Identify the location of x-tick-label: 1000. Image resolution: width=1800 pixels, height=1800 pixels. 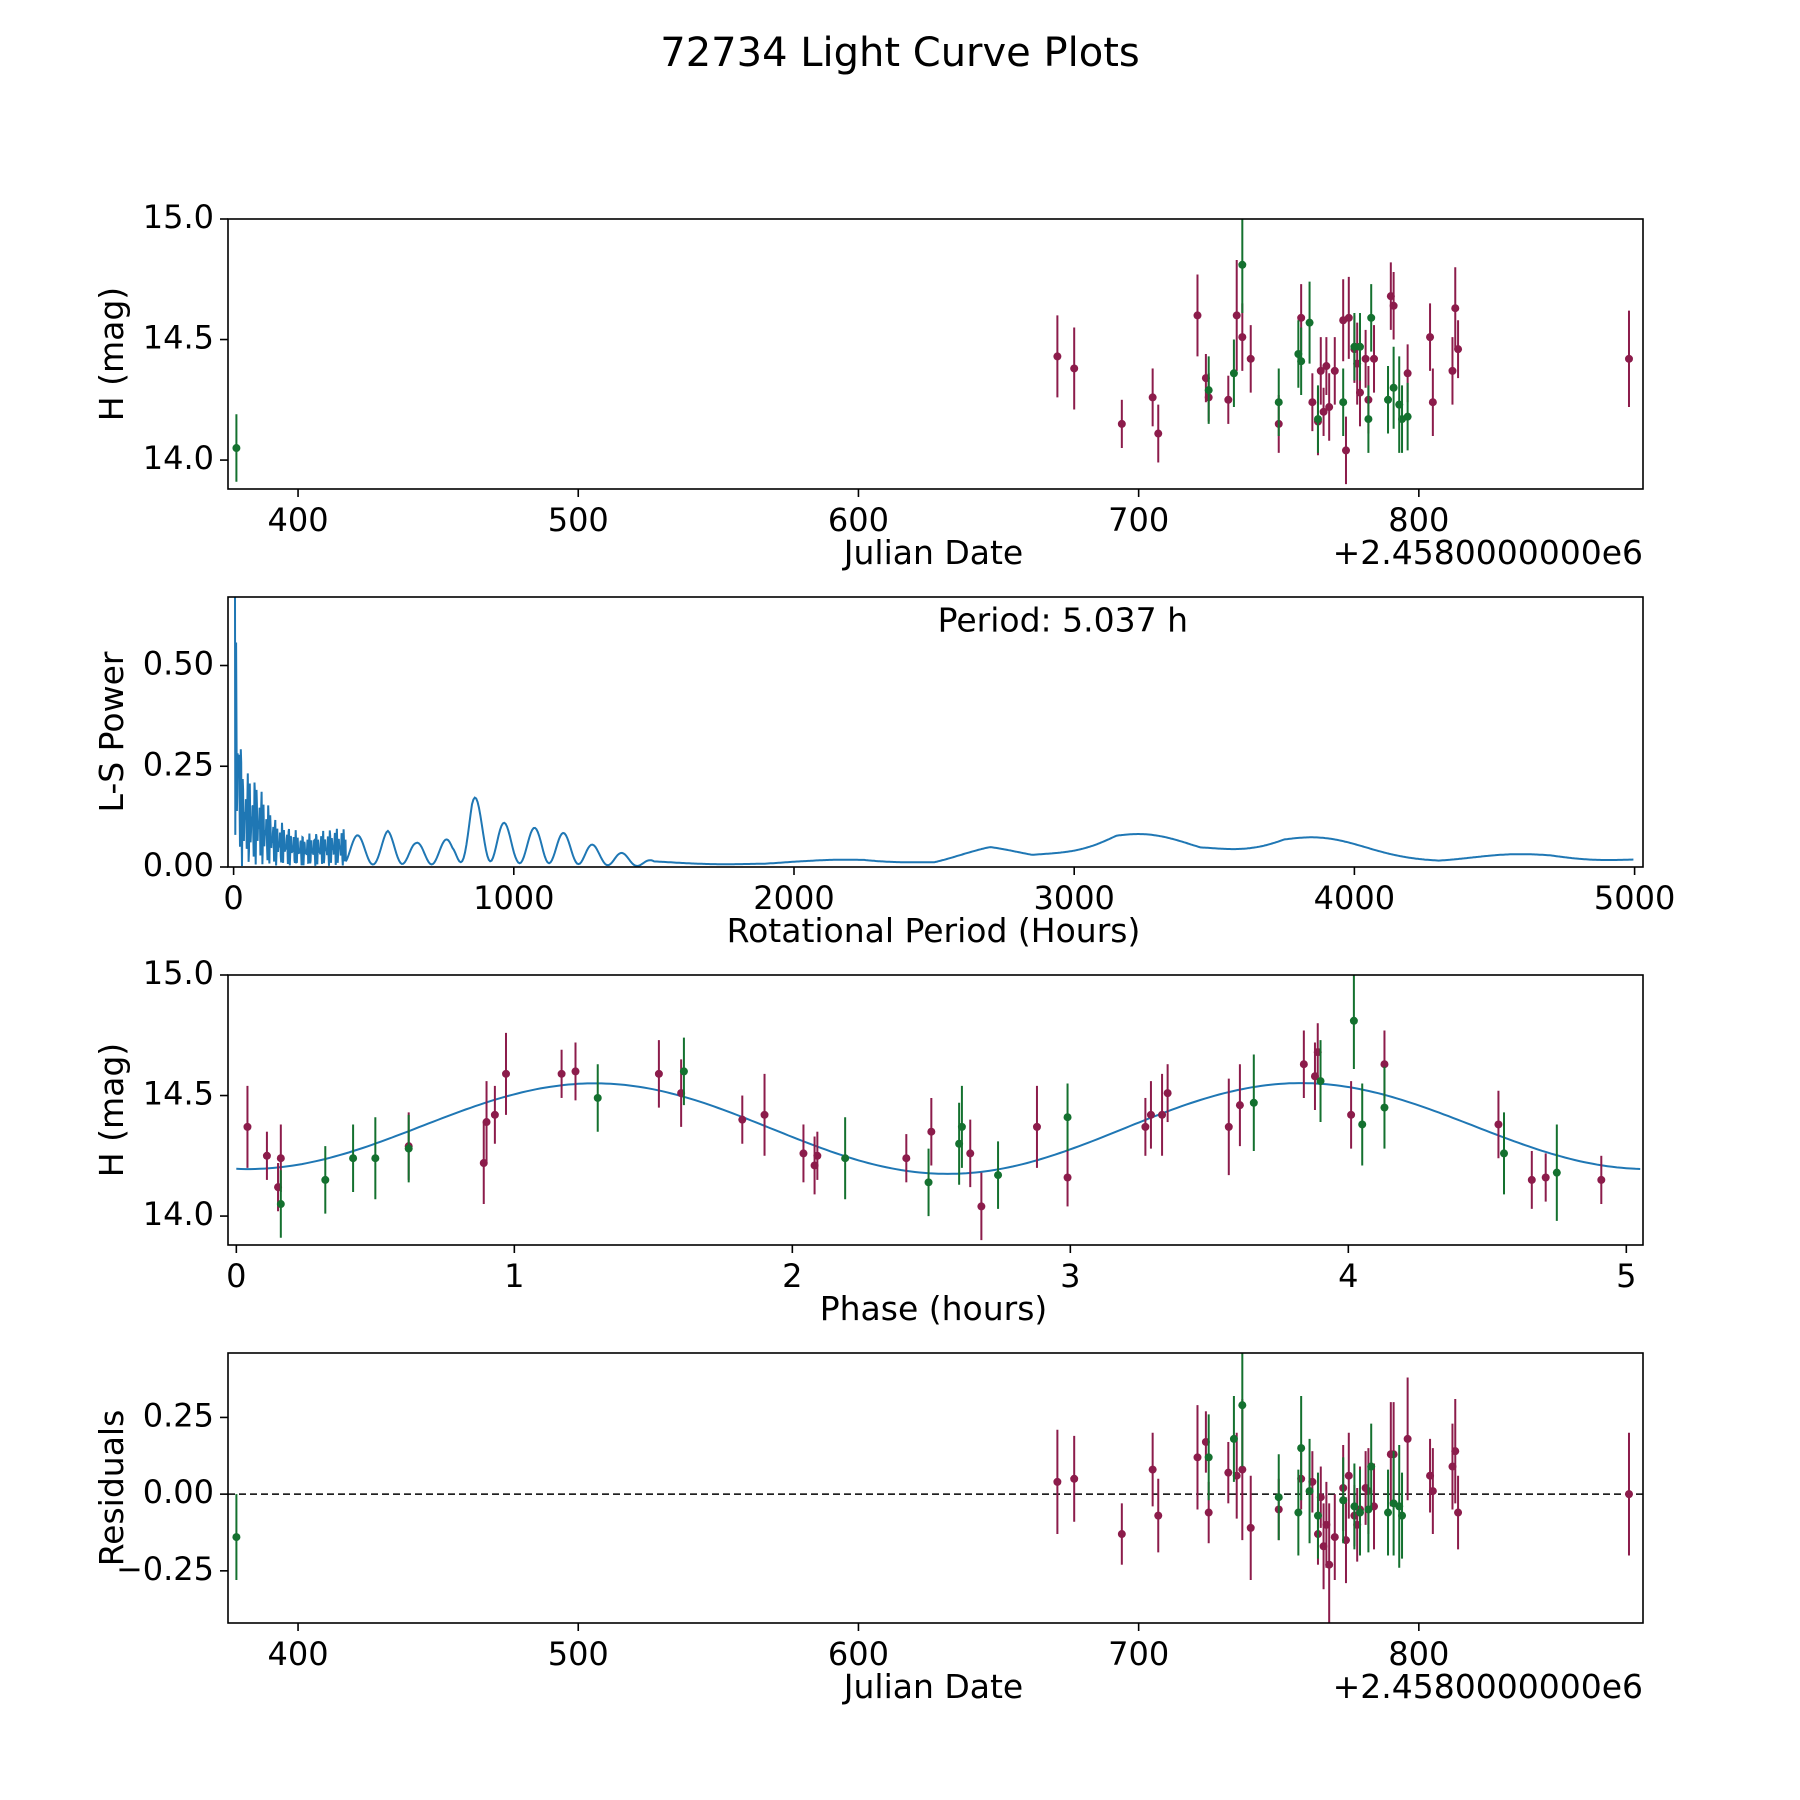
(513, 898).